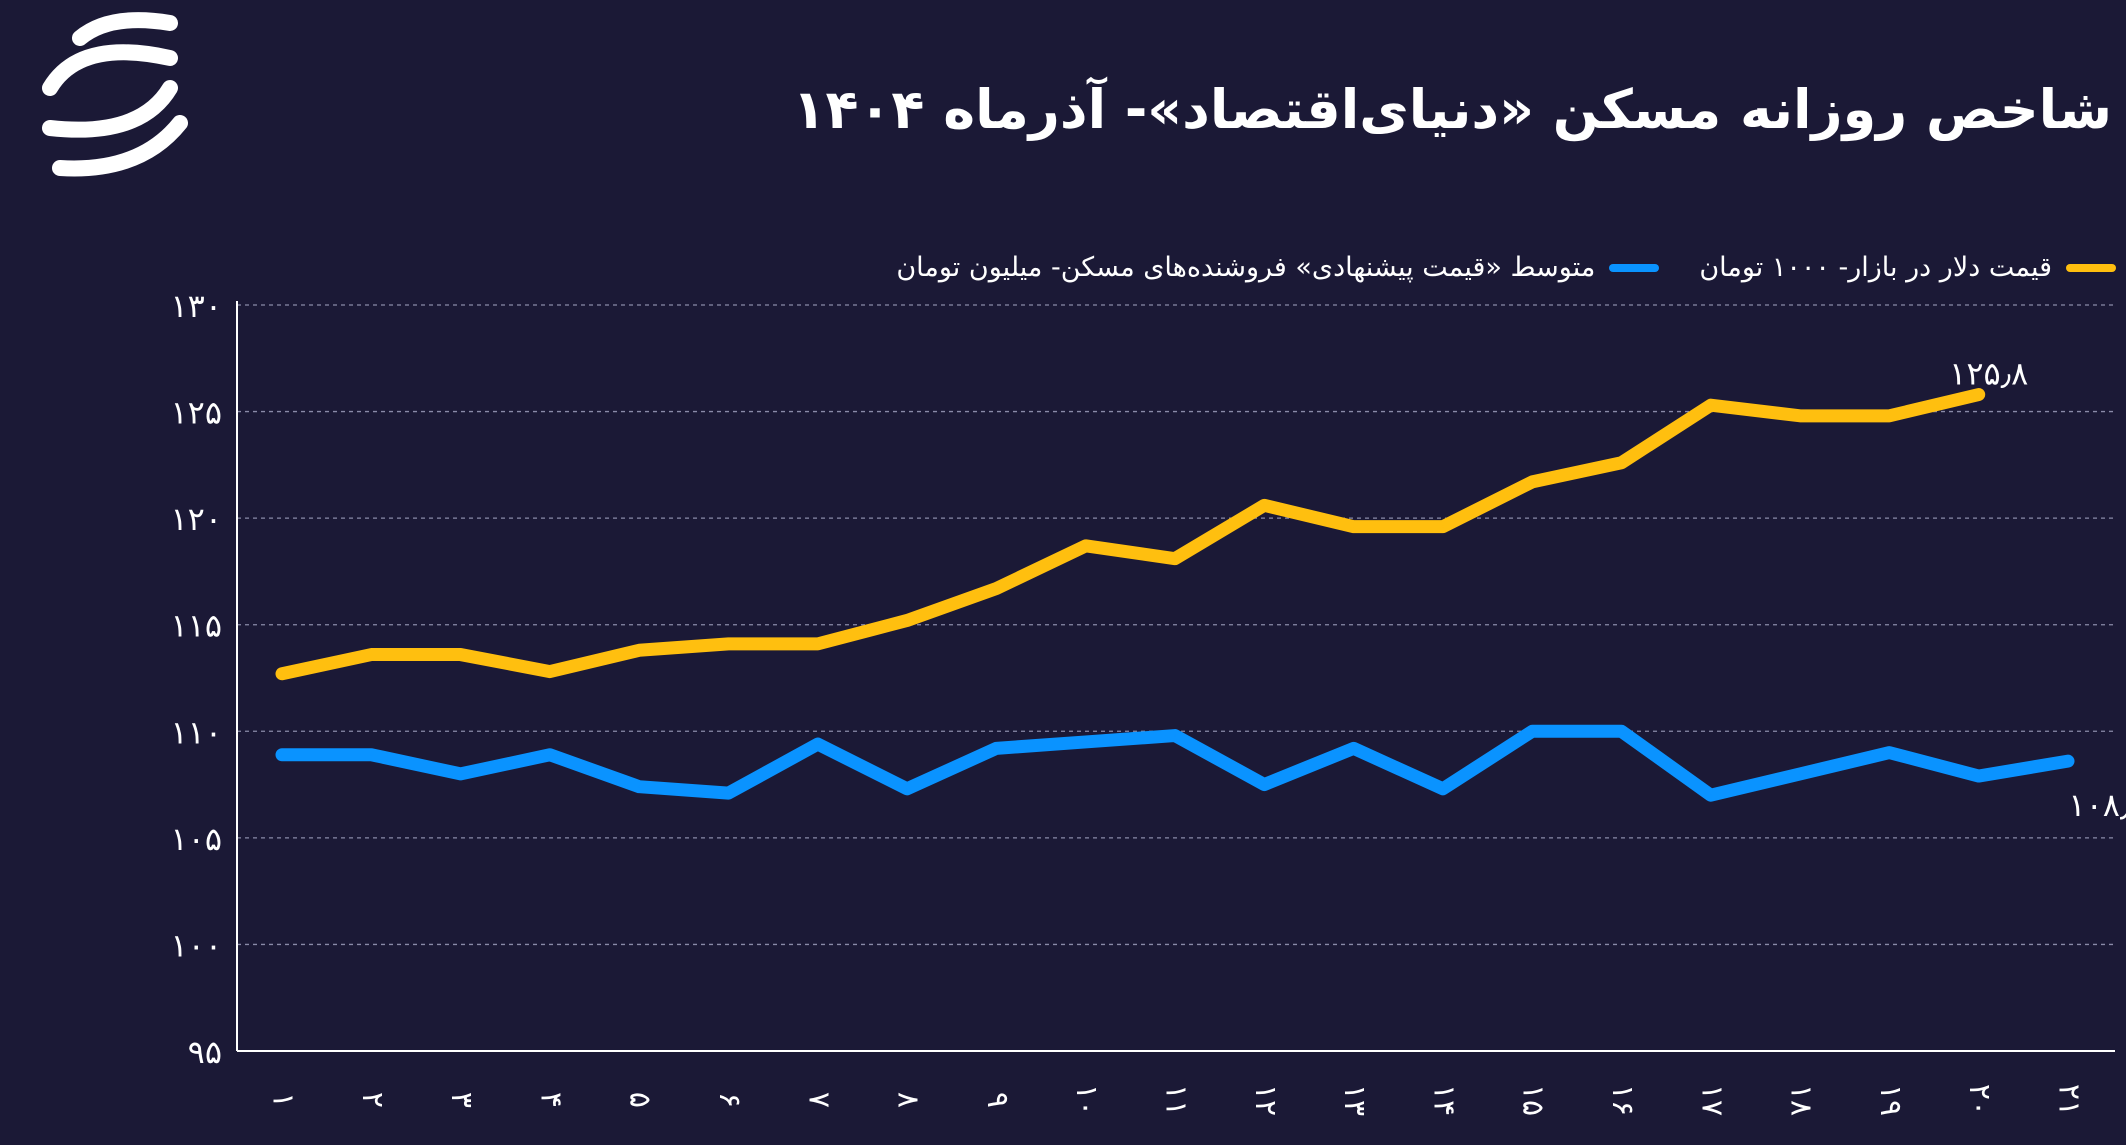 Image resolution: width=2126 pixels, height=1145 pixels. I want to click on legend-label-dollar: قیمت دلار در بازار- ۱۰۰۰ تومان, so click(1875, 267).